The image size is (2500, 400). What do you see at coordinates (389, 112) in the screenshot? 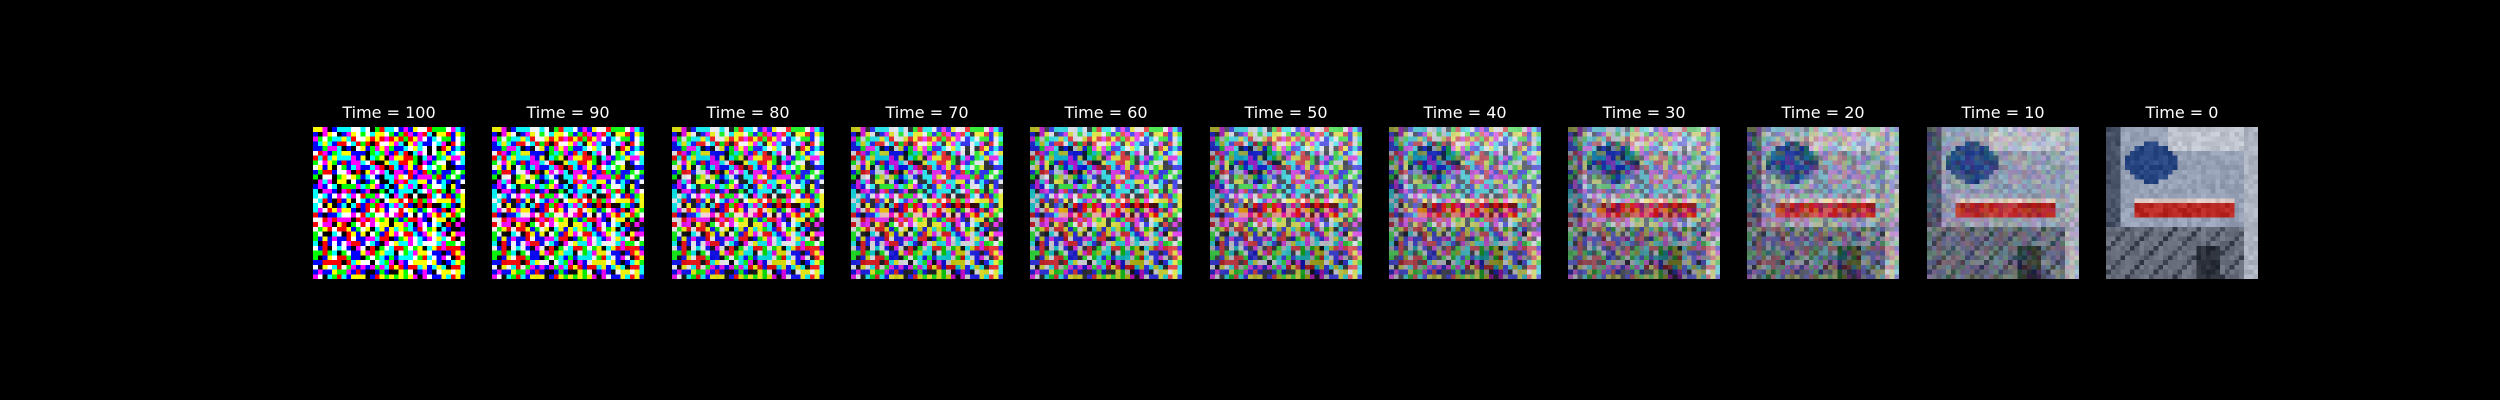
I see `panel-title: Time = 100` at bounding box center [389, 112].